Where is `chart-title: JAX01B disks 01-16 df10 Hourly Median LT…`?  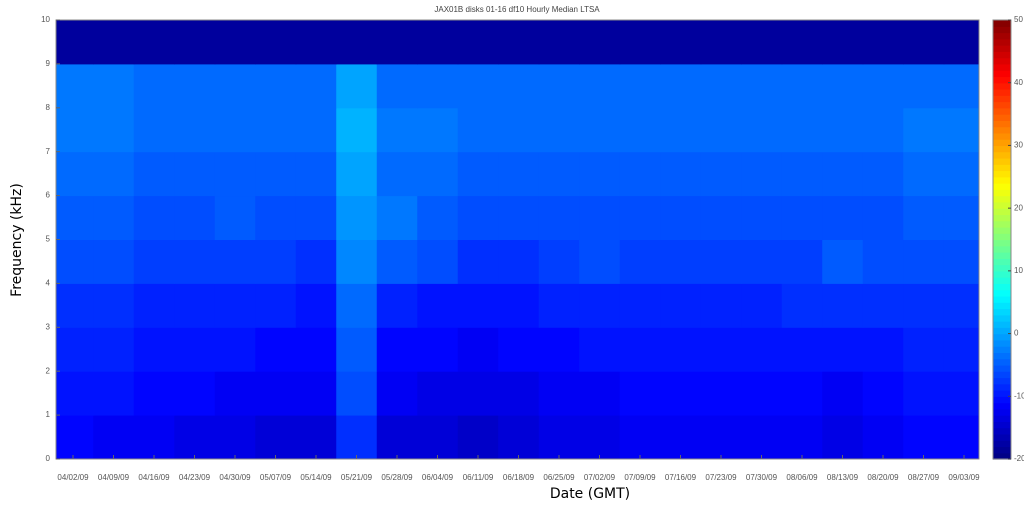
chart-title: JAX01B disks 01-16 df10 Hourly Median LT… is located at coordinates (517, 9).